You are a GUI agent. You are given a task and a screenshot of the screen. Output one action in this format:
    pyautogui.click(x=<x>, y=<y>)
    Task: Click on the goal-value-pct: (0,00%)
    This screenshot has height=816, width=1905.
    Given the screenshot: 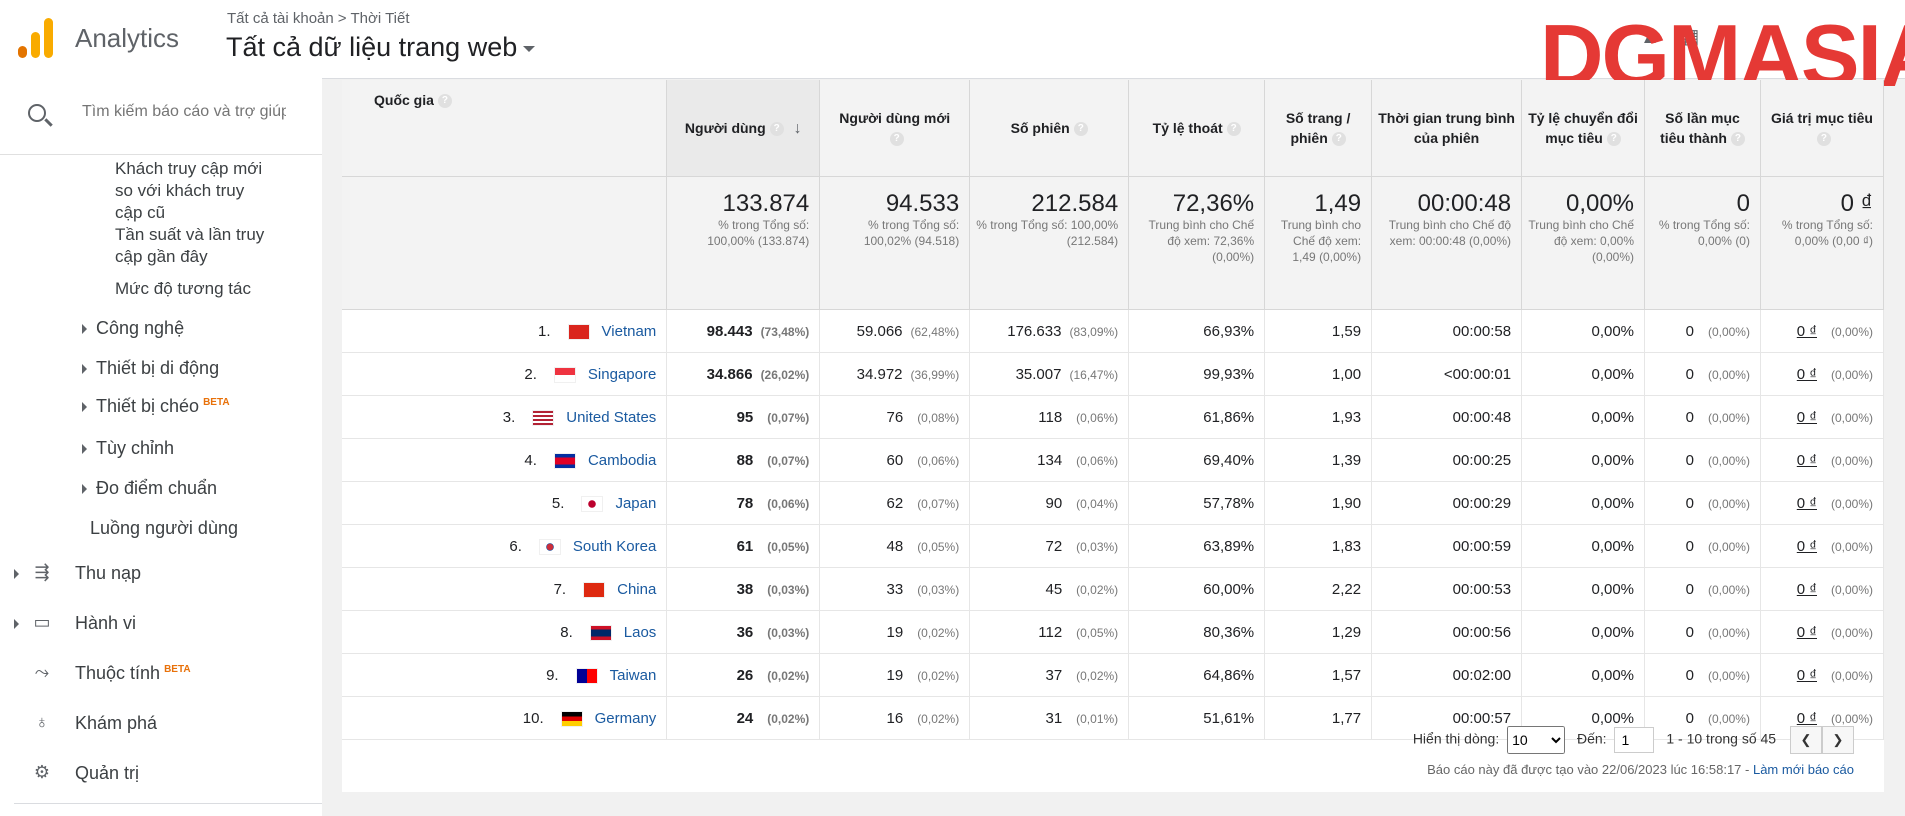 What is the action you would take?
    pyautogui.click(x=1851, y=374)
    